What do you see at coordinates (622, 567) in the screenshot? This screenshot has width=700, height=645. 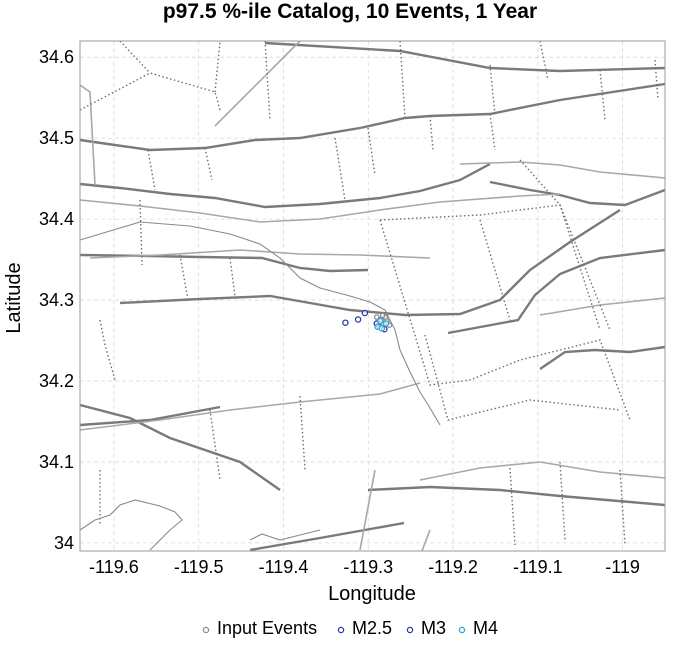 I see `x-tick-label: -119` at bounding box center [622, 567].